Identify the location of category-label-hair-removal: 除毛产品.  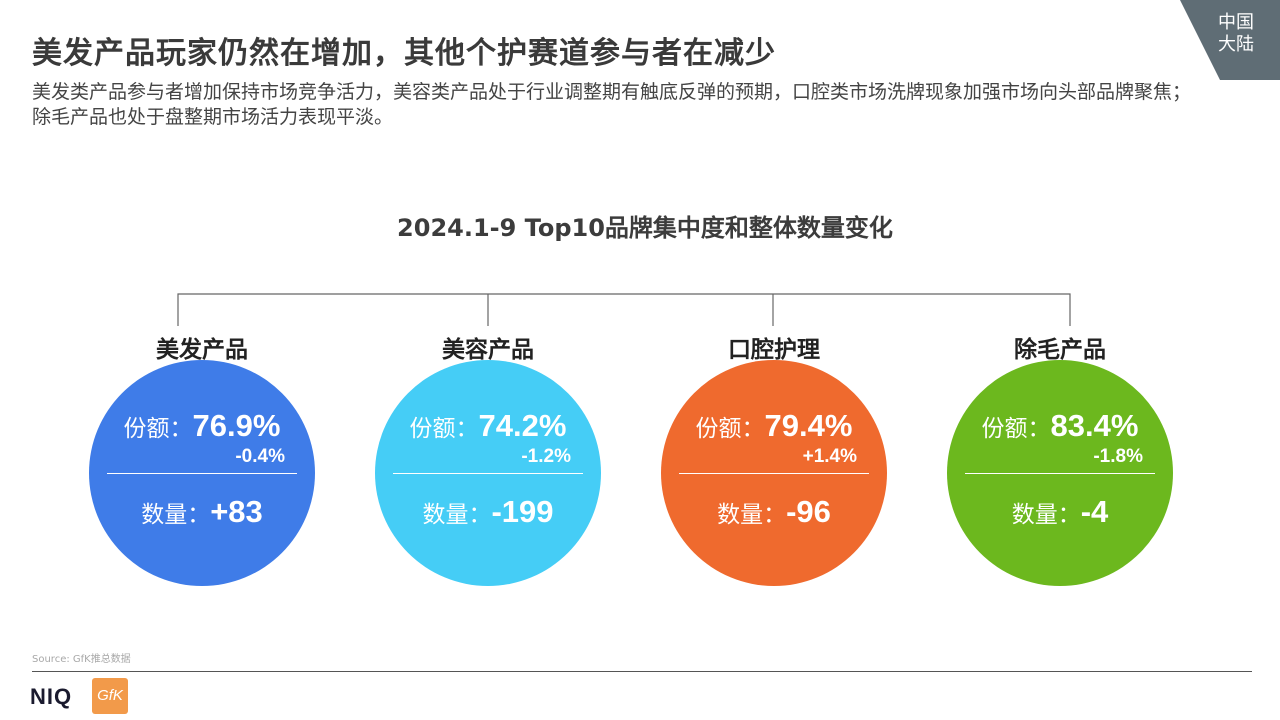
(1060, 350).